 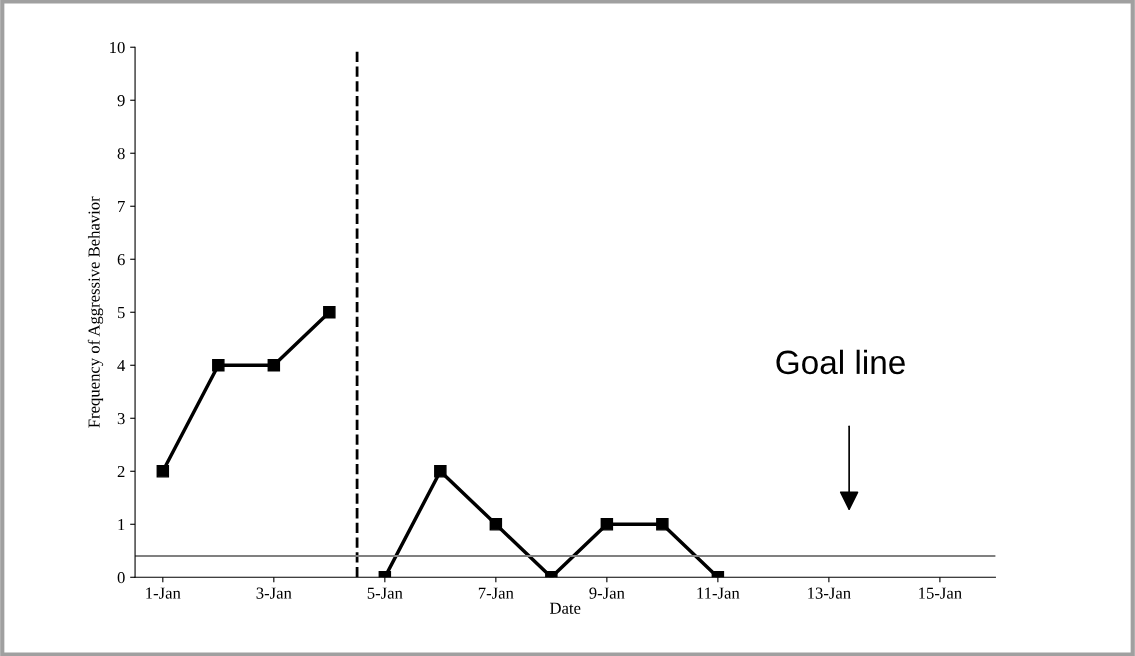 What do you see at coordinates (121, 525) in the screenshot?
I see `y-tick-label: 1` at bounding box center [121, 525].